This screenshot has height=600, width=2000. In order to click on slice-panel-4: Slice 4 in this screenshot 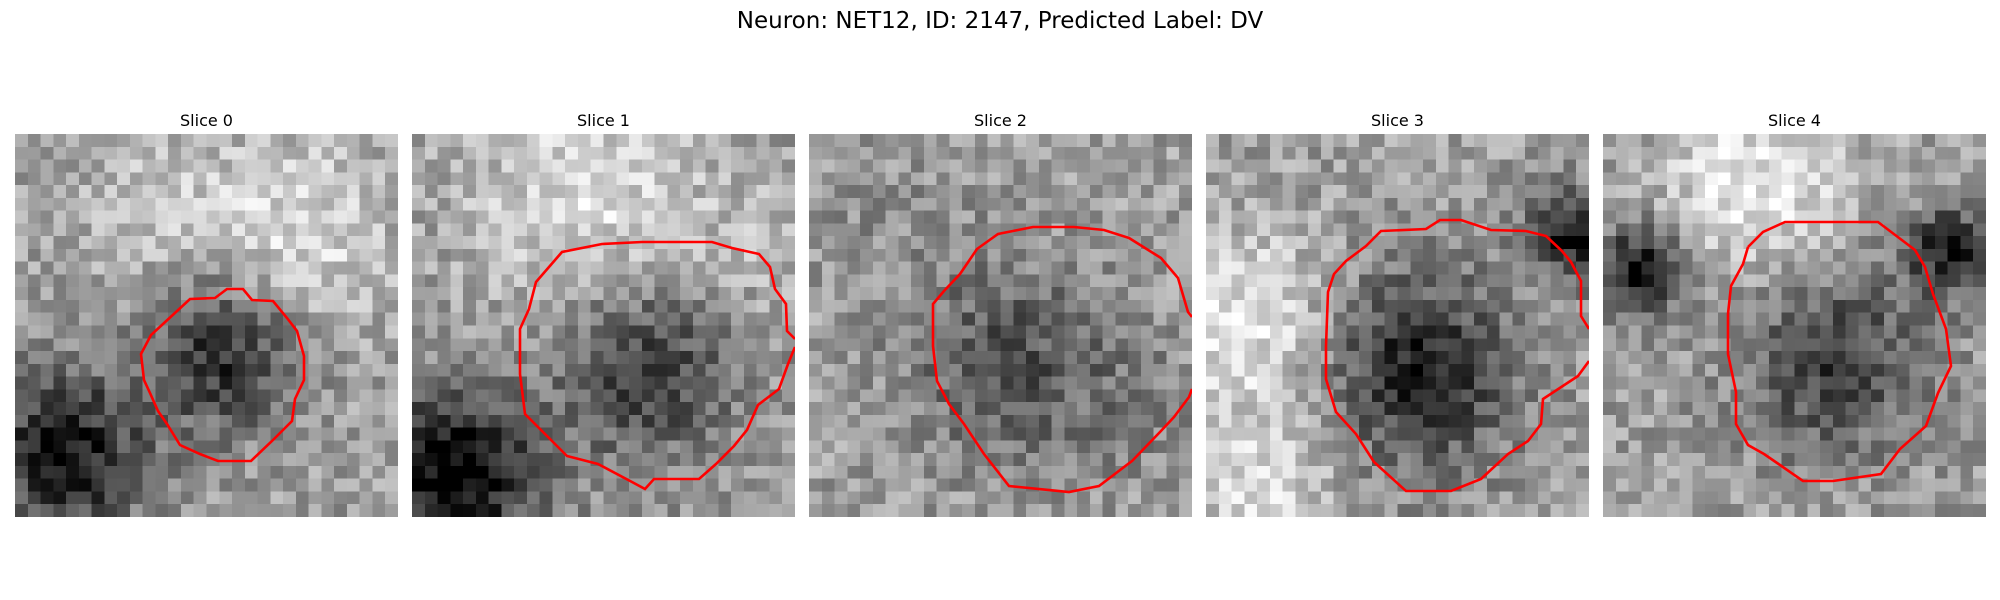, I will do `click(1794, 312)`.